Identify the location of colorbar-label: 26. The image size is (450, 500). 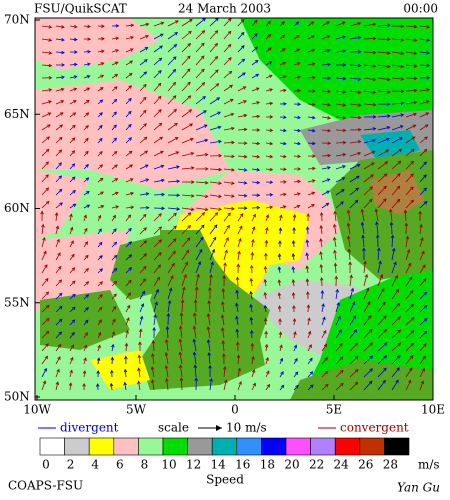
(365, 465).